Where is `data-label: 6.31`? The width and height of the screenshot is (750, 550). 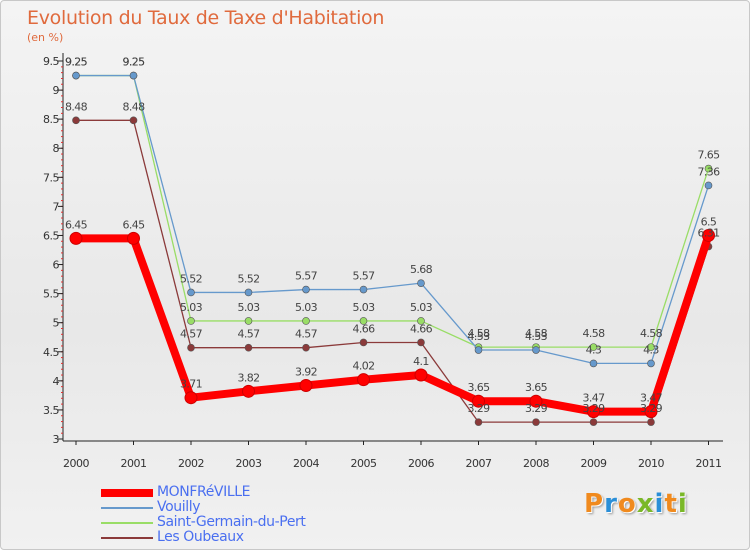 data-label: 6.31 is located at coordinates (708, 233).